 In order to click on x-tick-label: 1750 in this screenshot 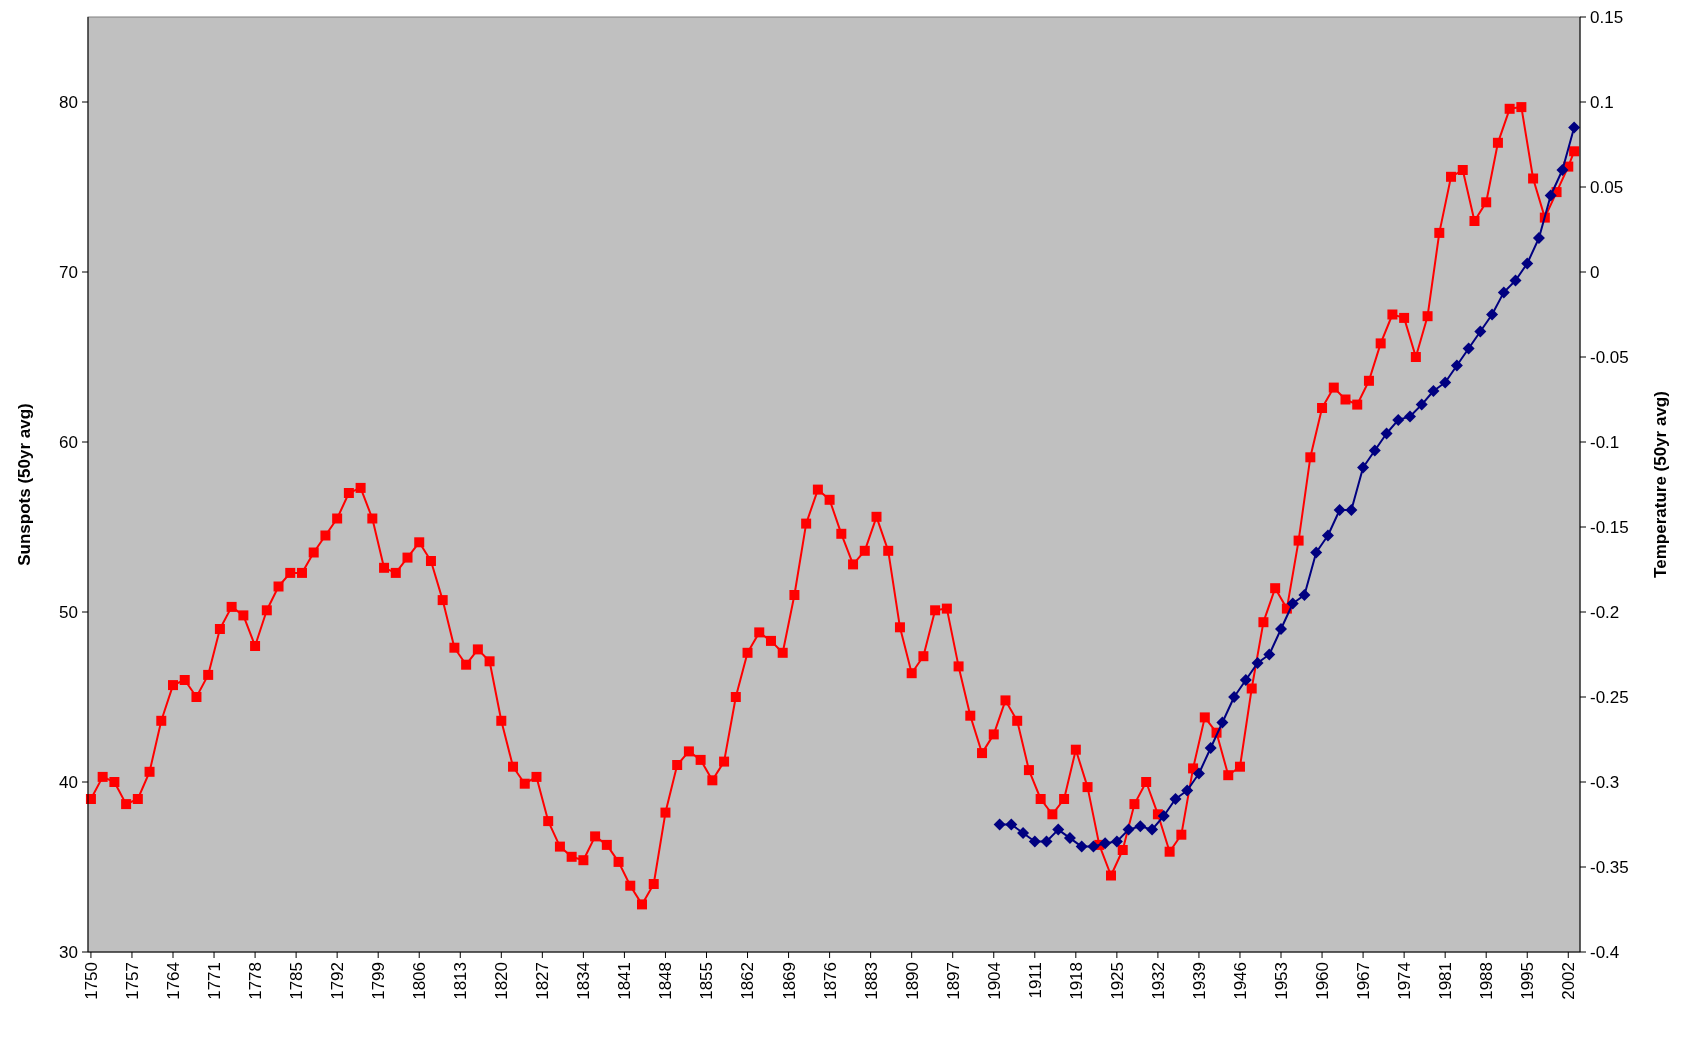, I will do `click(91, 981)`.